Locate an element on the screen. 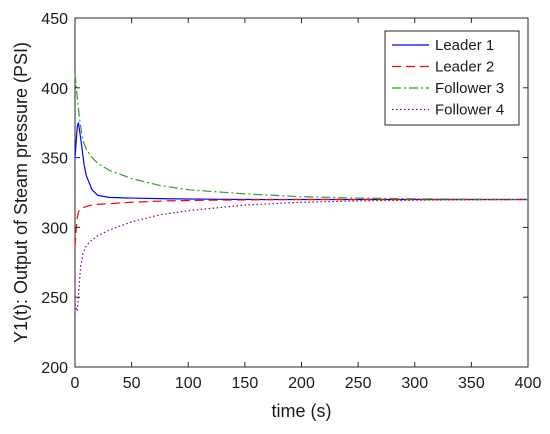 This screenshot has height=434, width=550. y-tick-label: 450 is located at coordinates (54, 19).